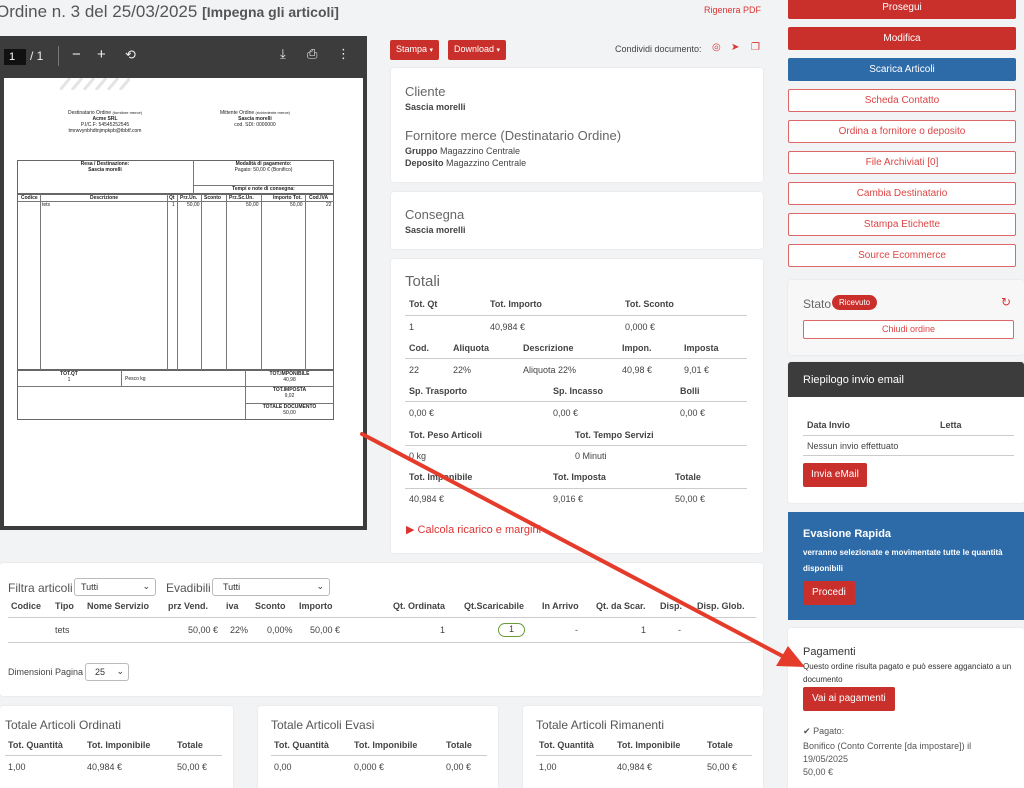 This screenshot has height=788, width=1024. Describe the element at coordinates (241, 198) in the screenshot. I see `pdf-col-prezzo-sc: Prz.Sc.Un.` at that location.